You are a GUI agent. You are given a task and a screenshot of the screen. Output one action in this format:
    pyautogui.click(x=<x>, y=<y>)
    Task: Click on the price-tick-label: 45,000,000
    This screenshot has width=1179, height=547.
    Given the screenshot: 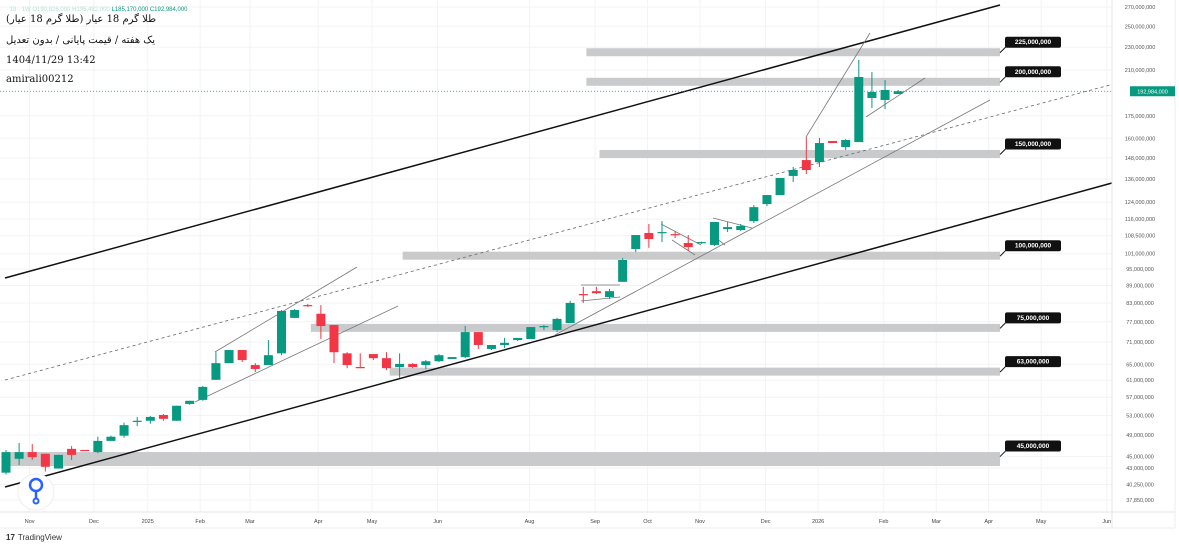 What is the action you would take?
    pyautogui.click(x=1140, y=458)
    